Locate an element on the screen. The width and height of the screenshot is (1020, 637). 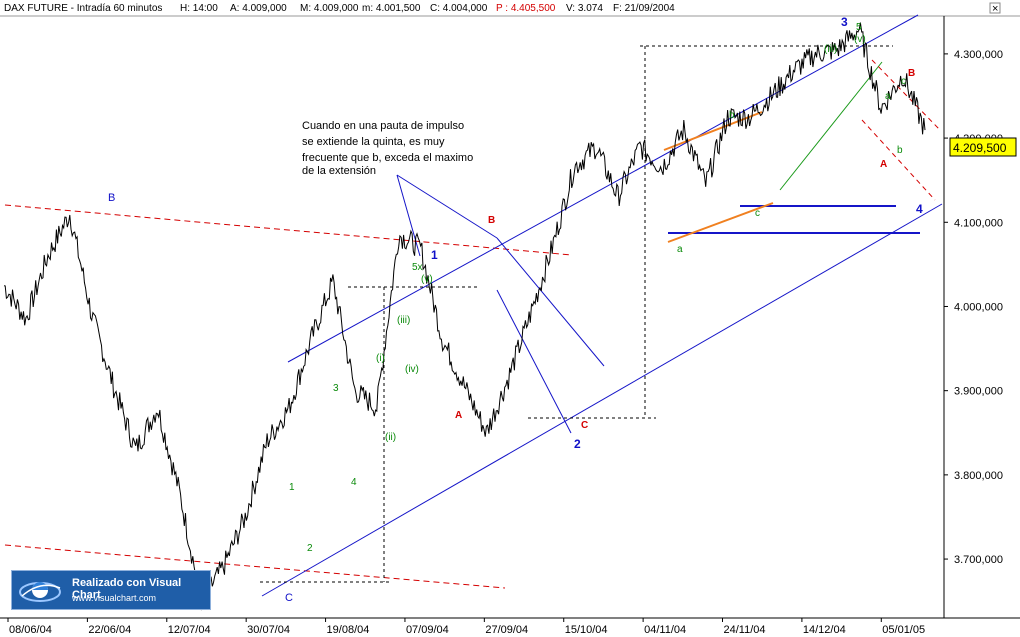
close-icon: × is located at coordinates (995, 9).